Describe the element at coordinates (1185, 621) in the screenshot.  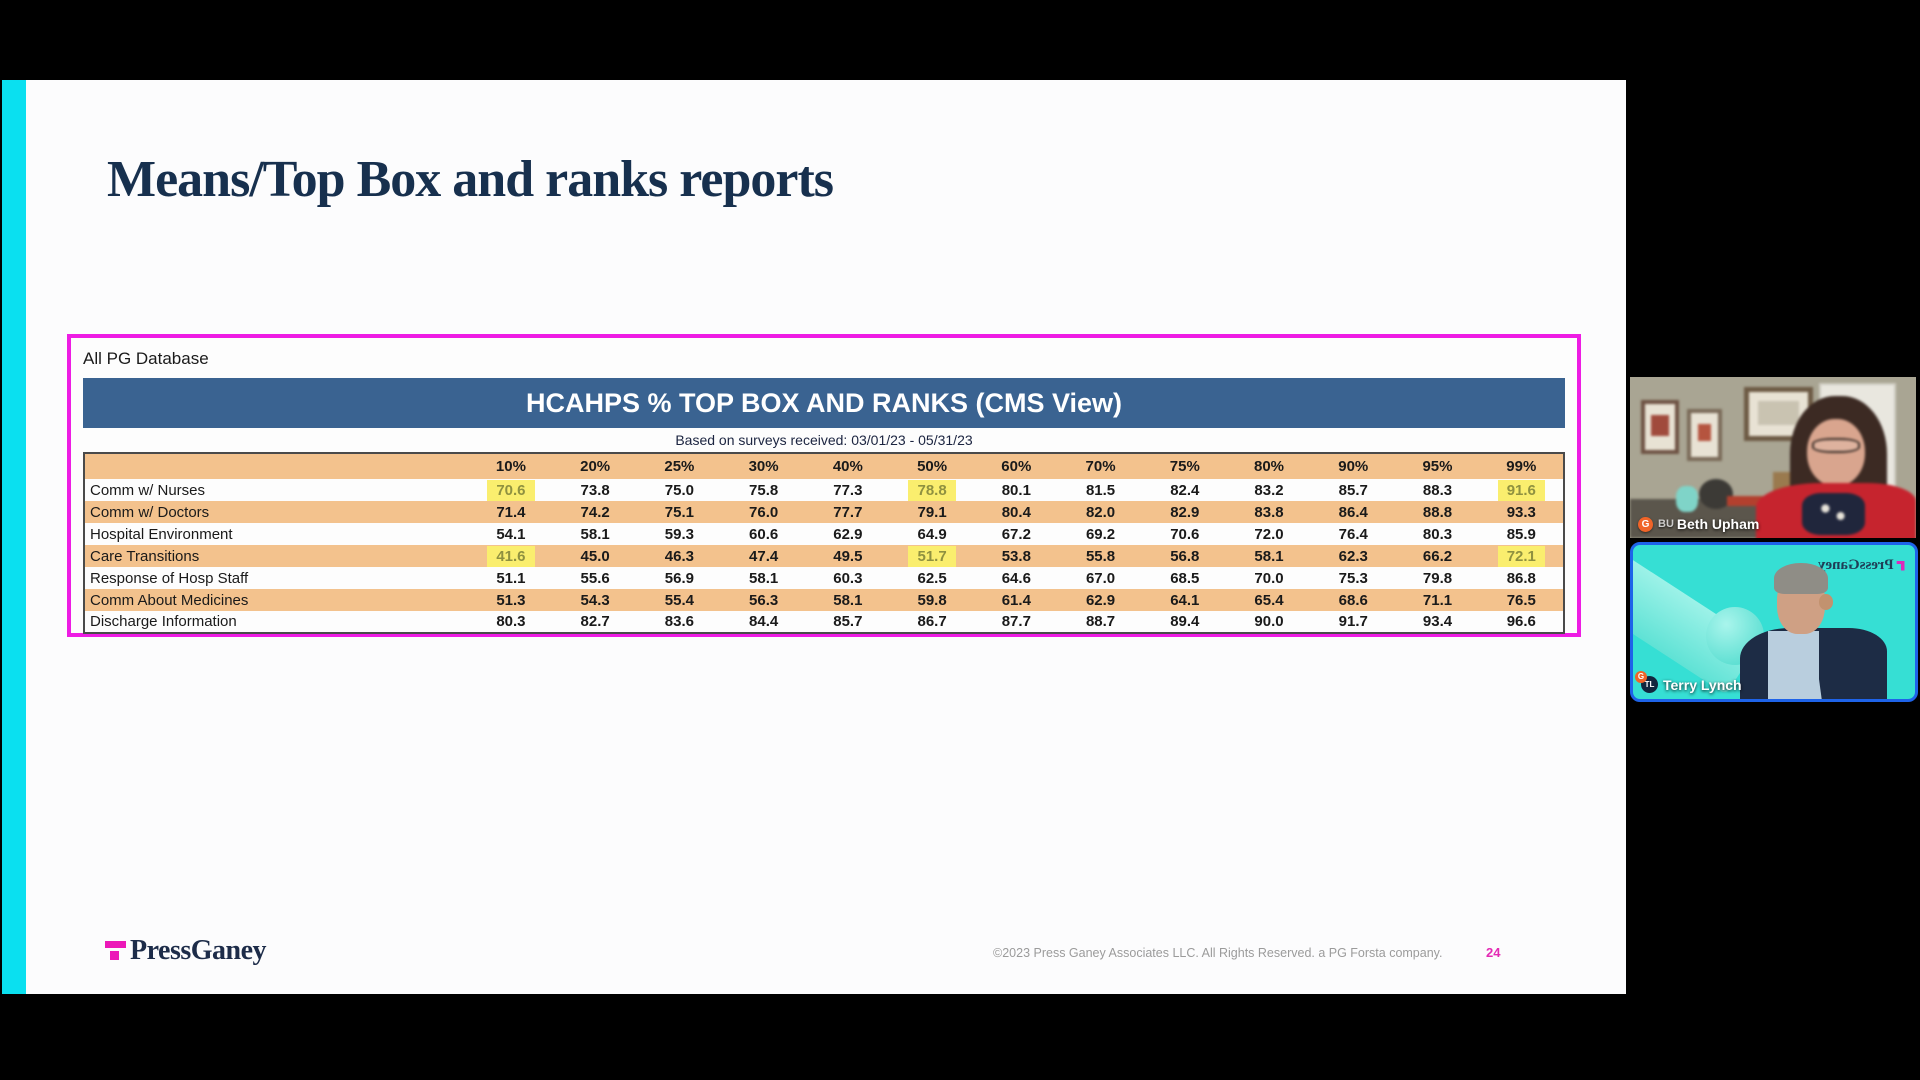
I see `table-cell: 89.4` at that location.